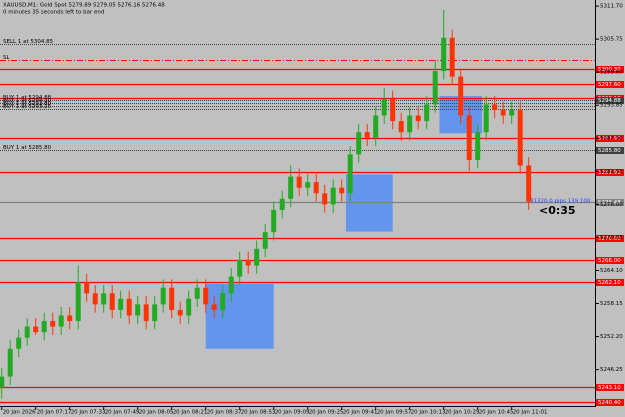  I want to click on y-tick-label: 5264.10, so click(611, 271).